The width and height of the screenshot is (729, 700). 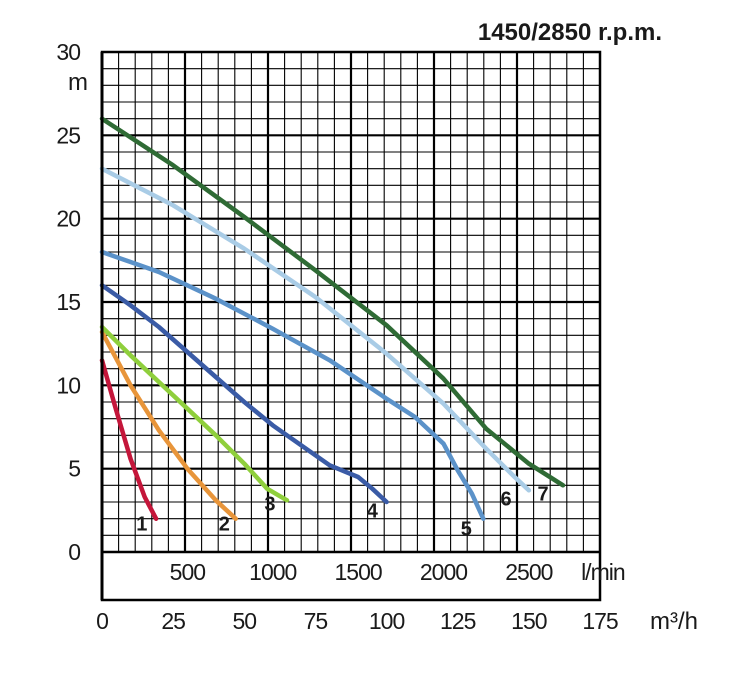 What do you see at coordinates (316, 621) in the screenshot?
I see `volume-tick-label: 75` at bounding box center [316, 621].